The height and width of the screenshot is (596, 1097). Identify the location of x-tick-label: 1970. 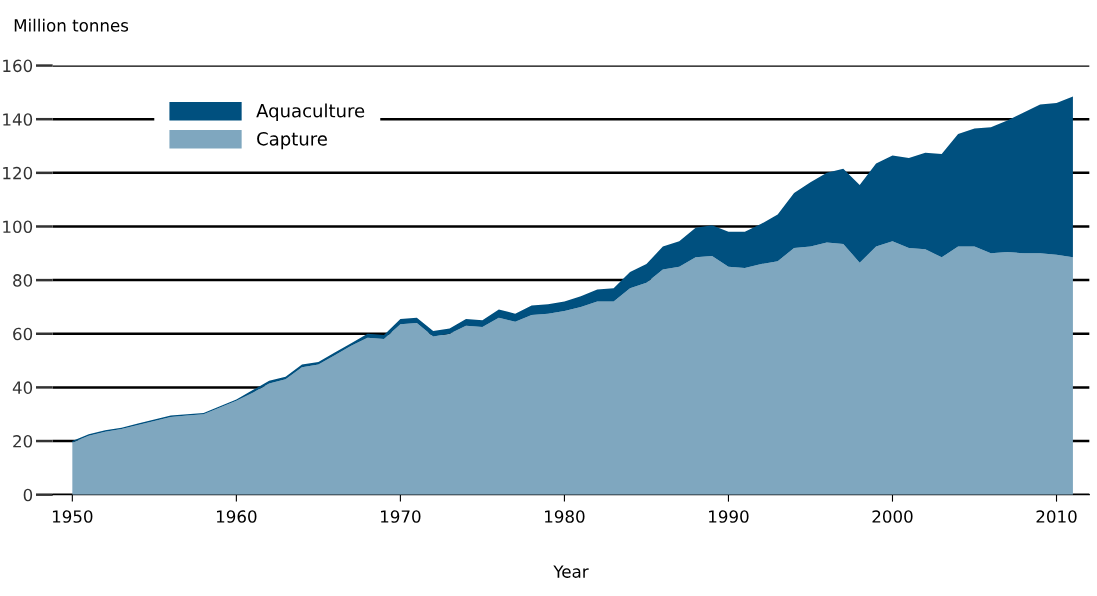
(401, 516).